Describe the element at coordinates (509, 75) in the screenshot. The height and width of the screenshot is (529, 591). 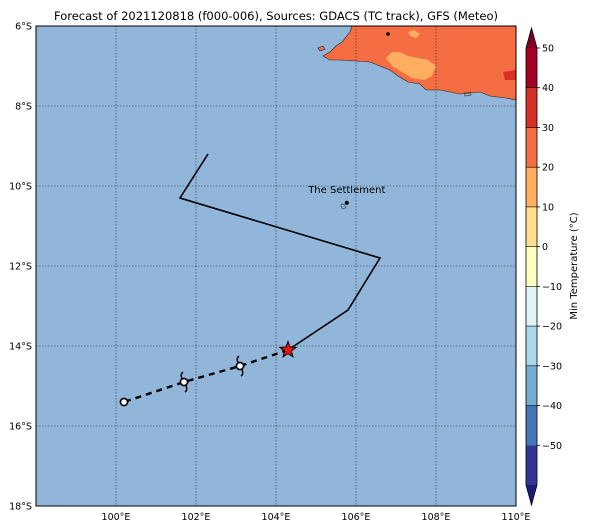
I see `hot-temperature-zone` at that location.